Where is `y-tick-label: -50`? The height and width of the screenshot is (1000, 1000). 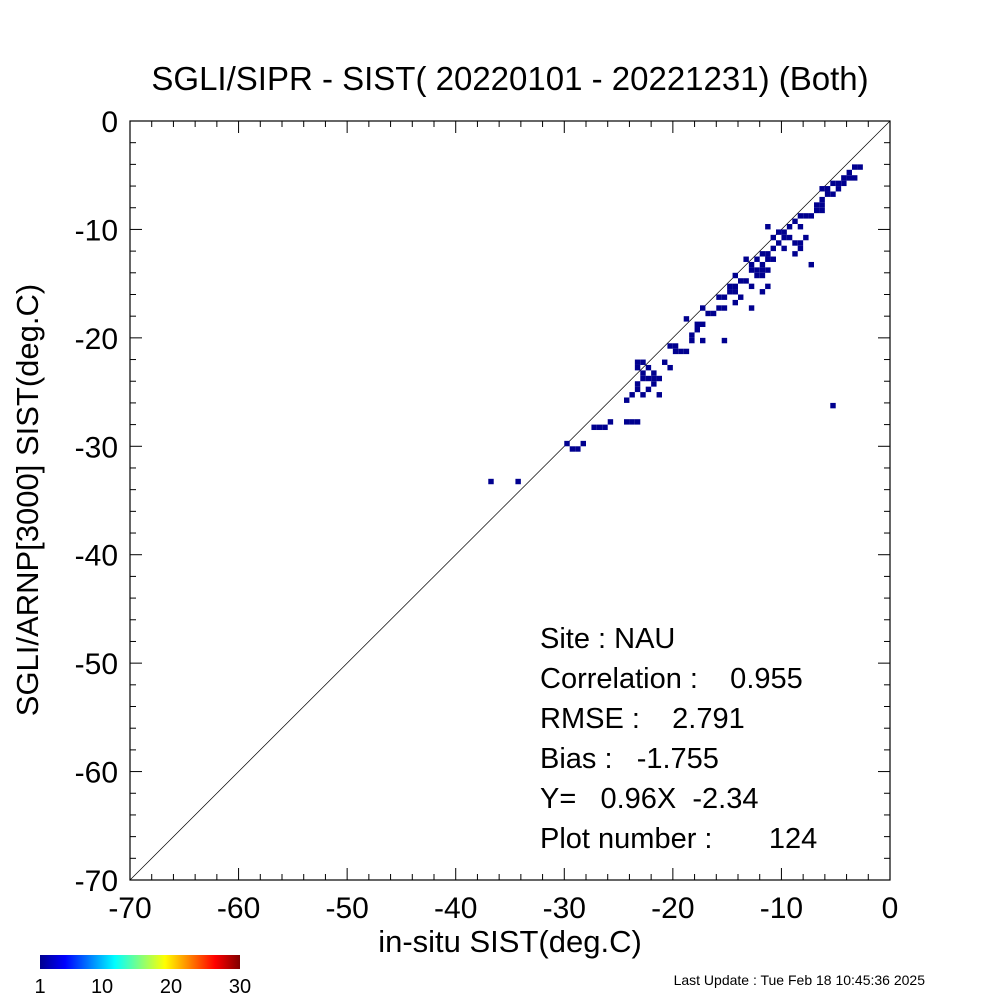 y-tick-label: -50 is located at coordinates (96, 664).